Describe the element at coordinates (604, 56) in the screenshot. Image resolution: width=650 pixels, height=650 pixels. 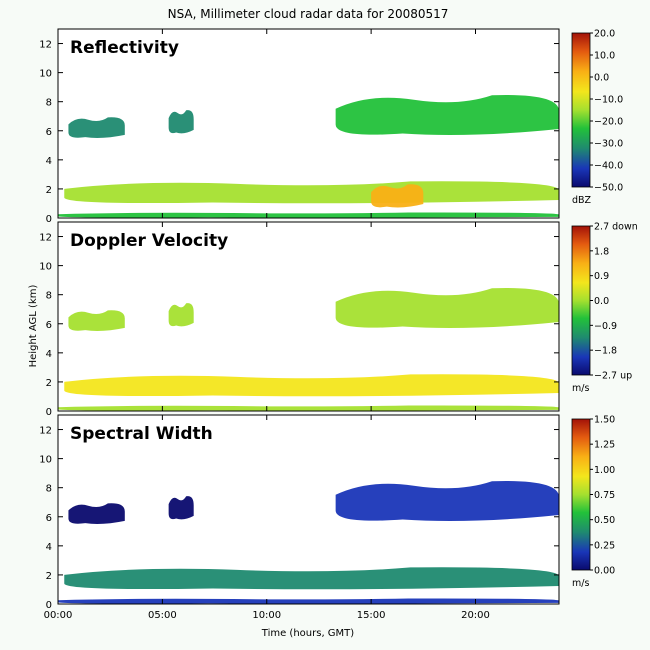
I see `colorbar-tick-label: 10.0` at that location.